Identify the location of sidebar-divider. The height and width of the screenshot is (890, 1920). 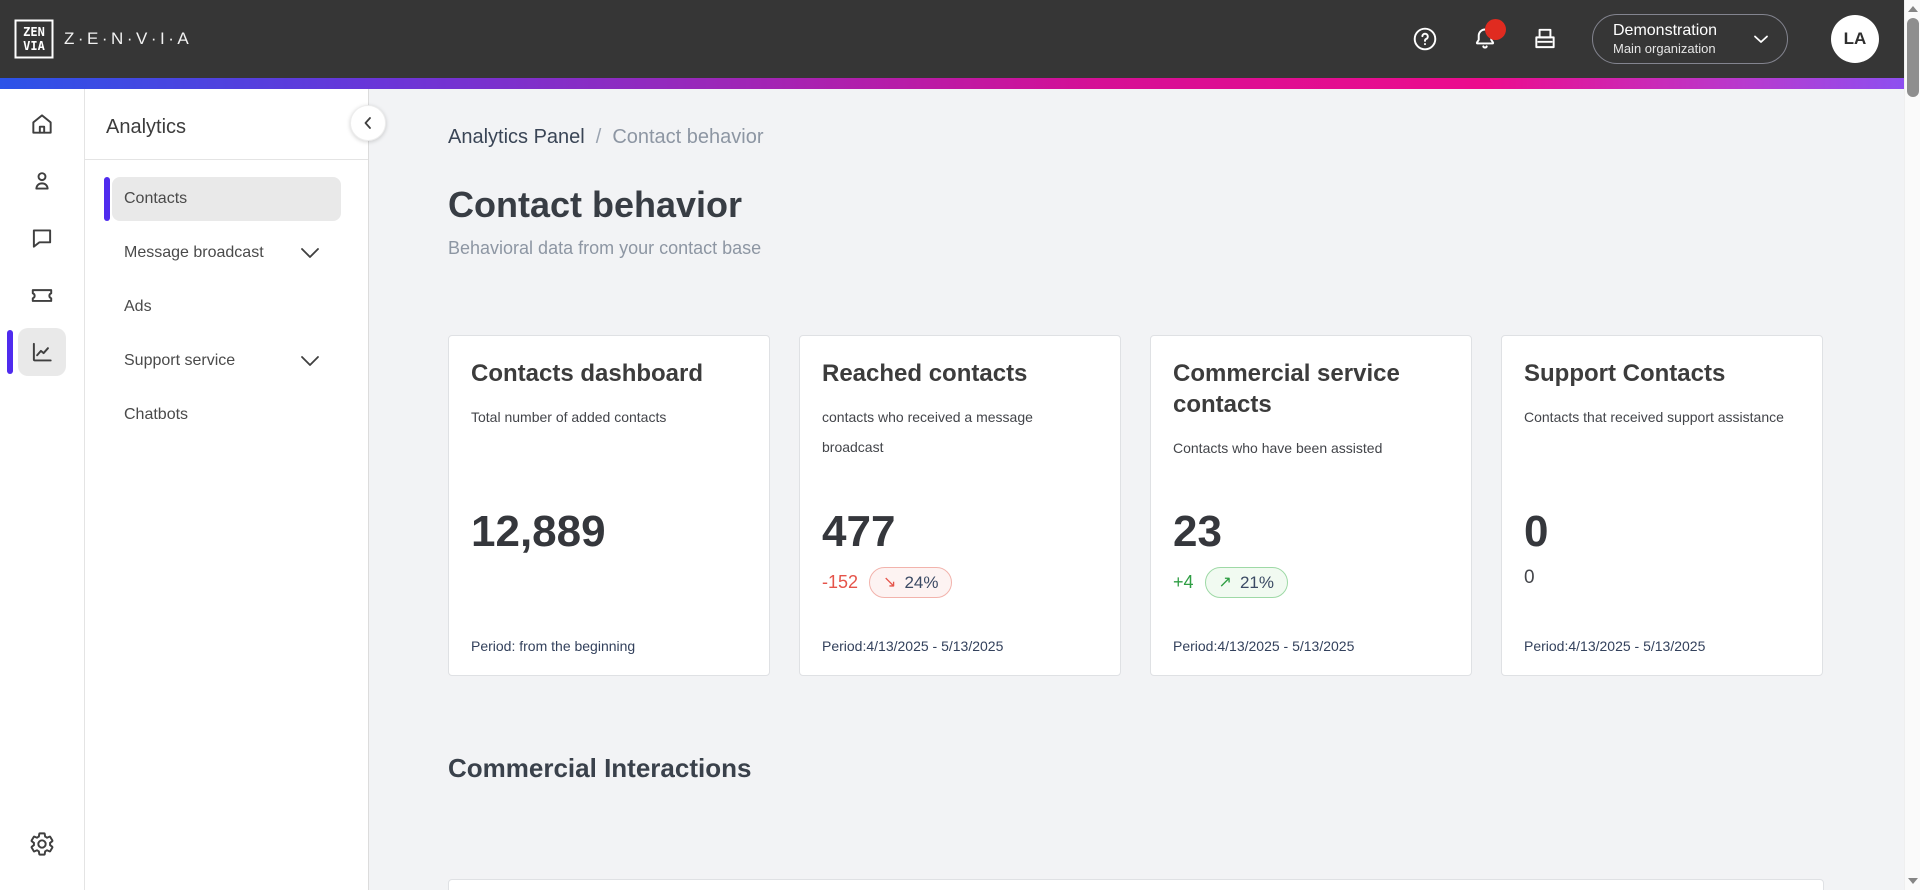
(226, 159).